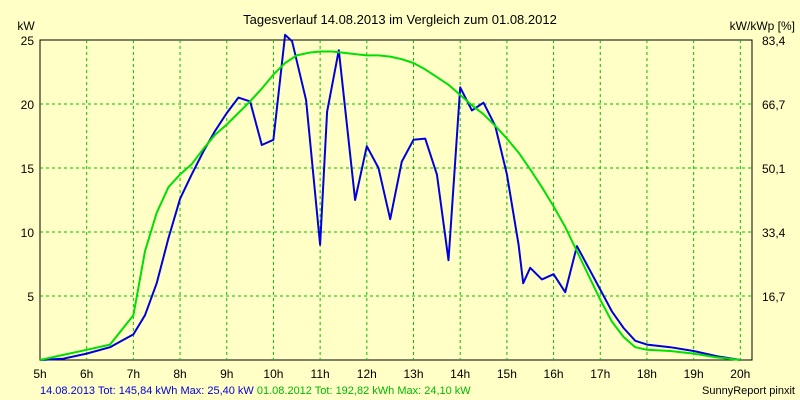  Describe the element at coordinates (774, 105) in the screenshot. I see `y-tick-label-right: 66,7` at that location.